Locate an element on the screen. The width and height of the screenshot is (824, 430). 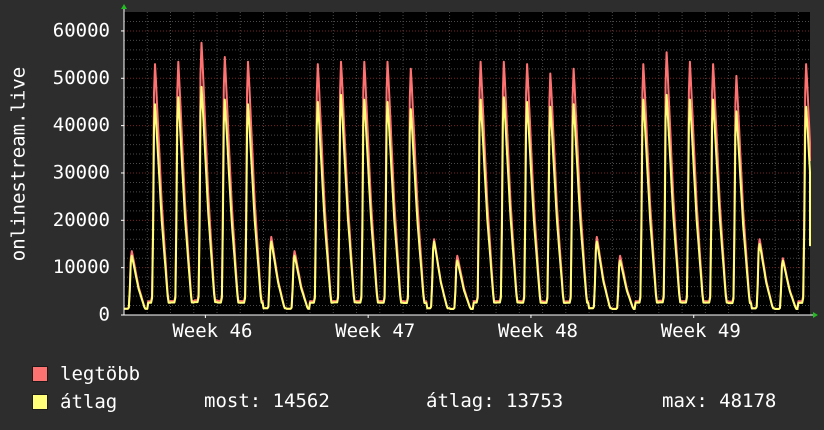
stat-current-value: 14562 is located at coordinates (301, 401).